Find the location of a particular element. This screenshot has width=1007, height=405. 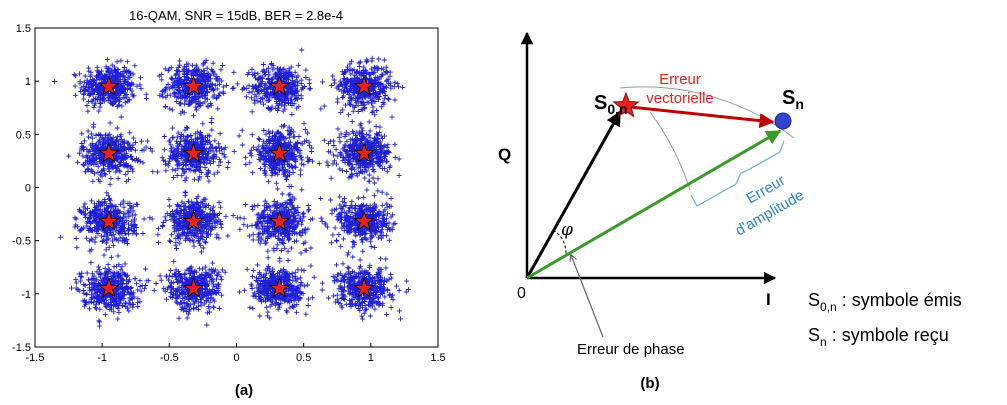

x-tick-label: -1.5 is located at coordinates (35, 358).